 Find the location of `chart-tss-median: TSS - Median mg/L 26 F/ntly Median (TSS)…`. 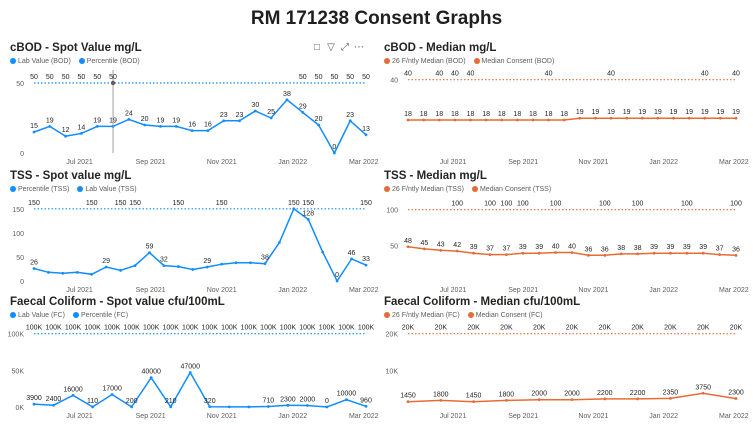

chart-tss-median: TSS - Median mg/L 26 F/ntly Median (TSS)… is located at coordinates (567, 232).